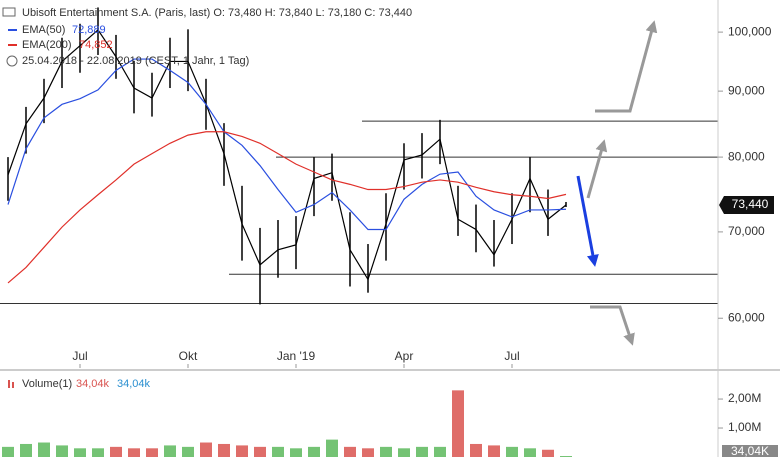  Describe the element at coordinates (12, 61) in the screenshot. I see `clock-icon` at that location.